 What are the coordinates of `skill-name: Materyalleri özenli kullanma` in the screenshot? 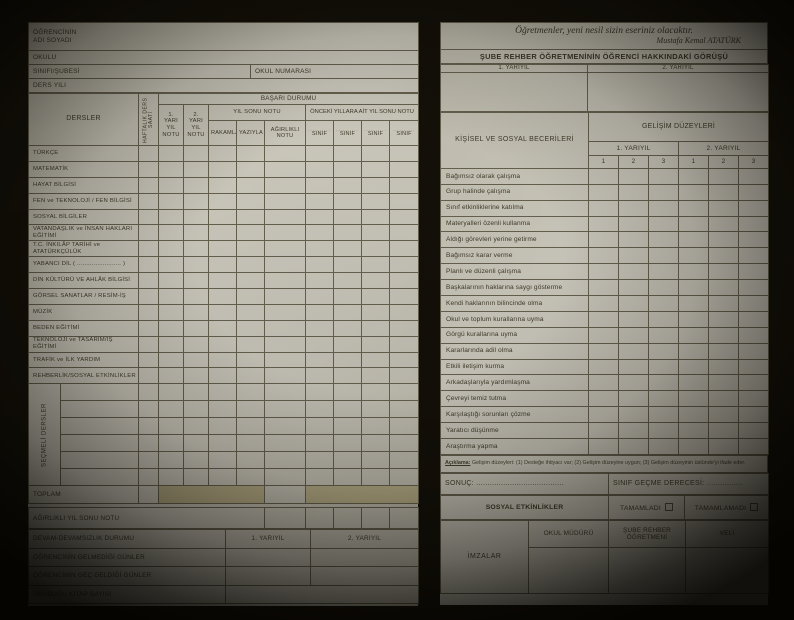 It's located at (514, 224).